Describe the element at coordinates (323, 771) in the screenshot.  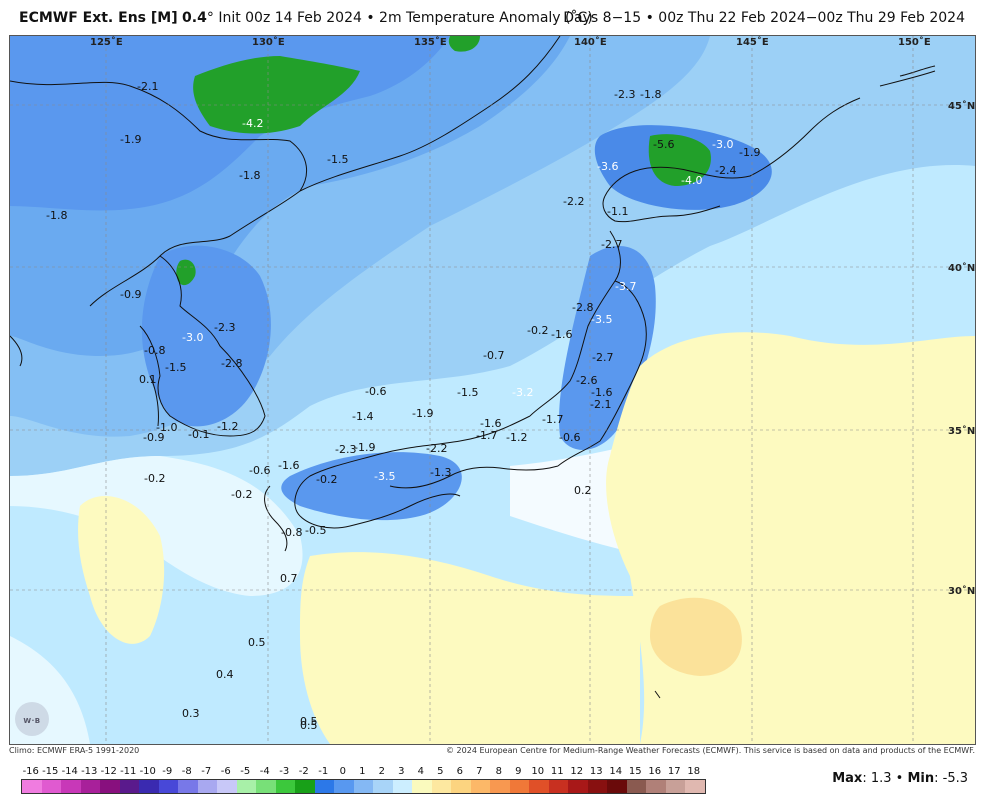
I see `legend-tick-label: -1` at that location.